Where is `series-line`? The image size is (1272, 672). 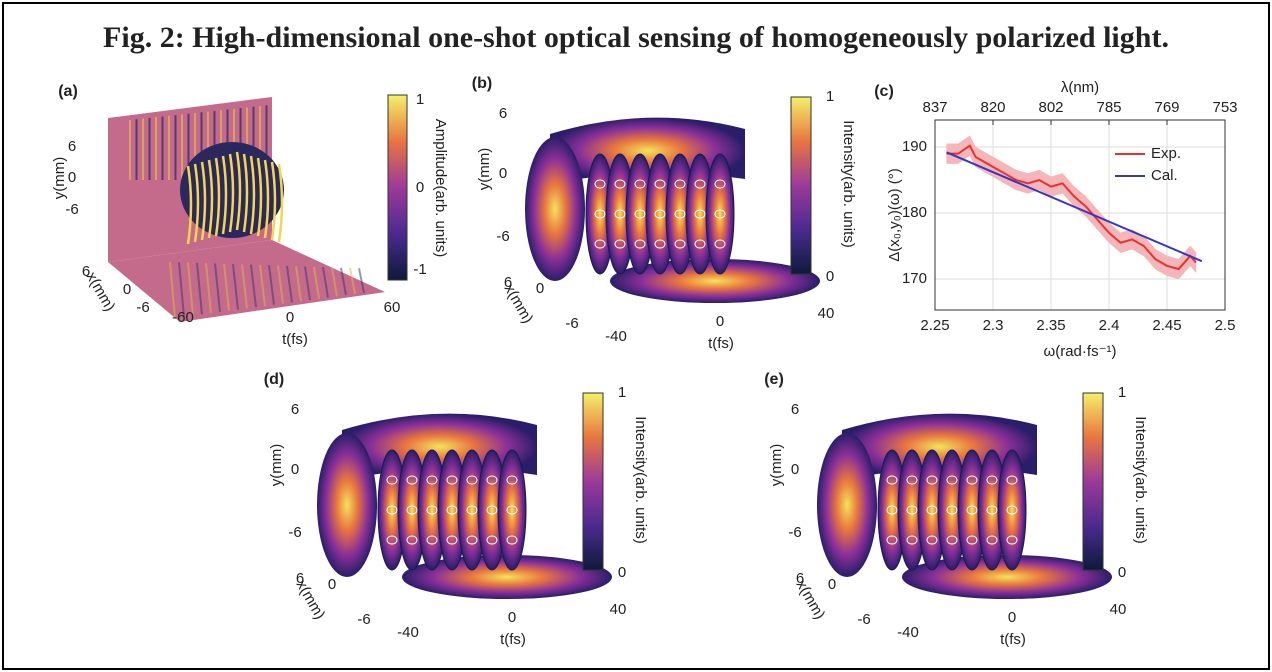
series-line is located at coordinates (1074, 207).